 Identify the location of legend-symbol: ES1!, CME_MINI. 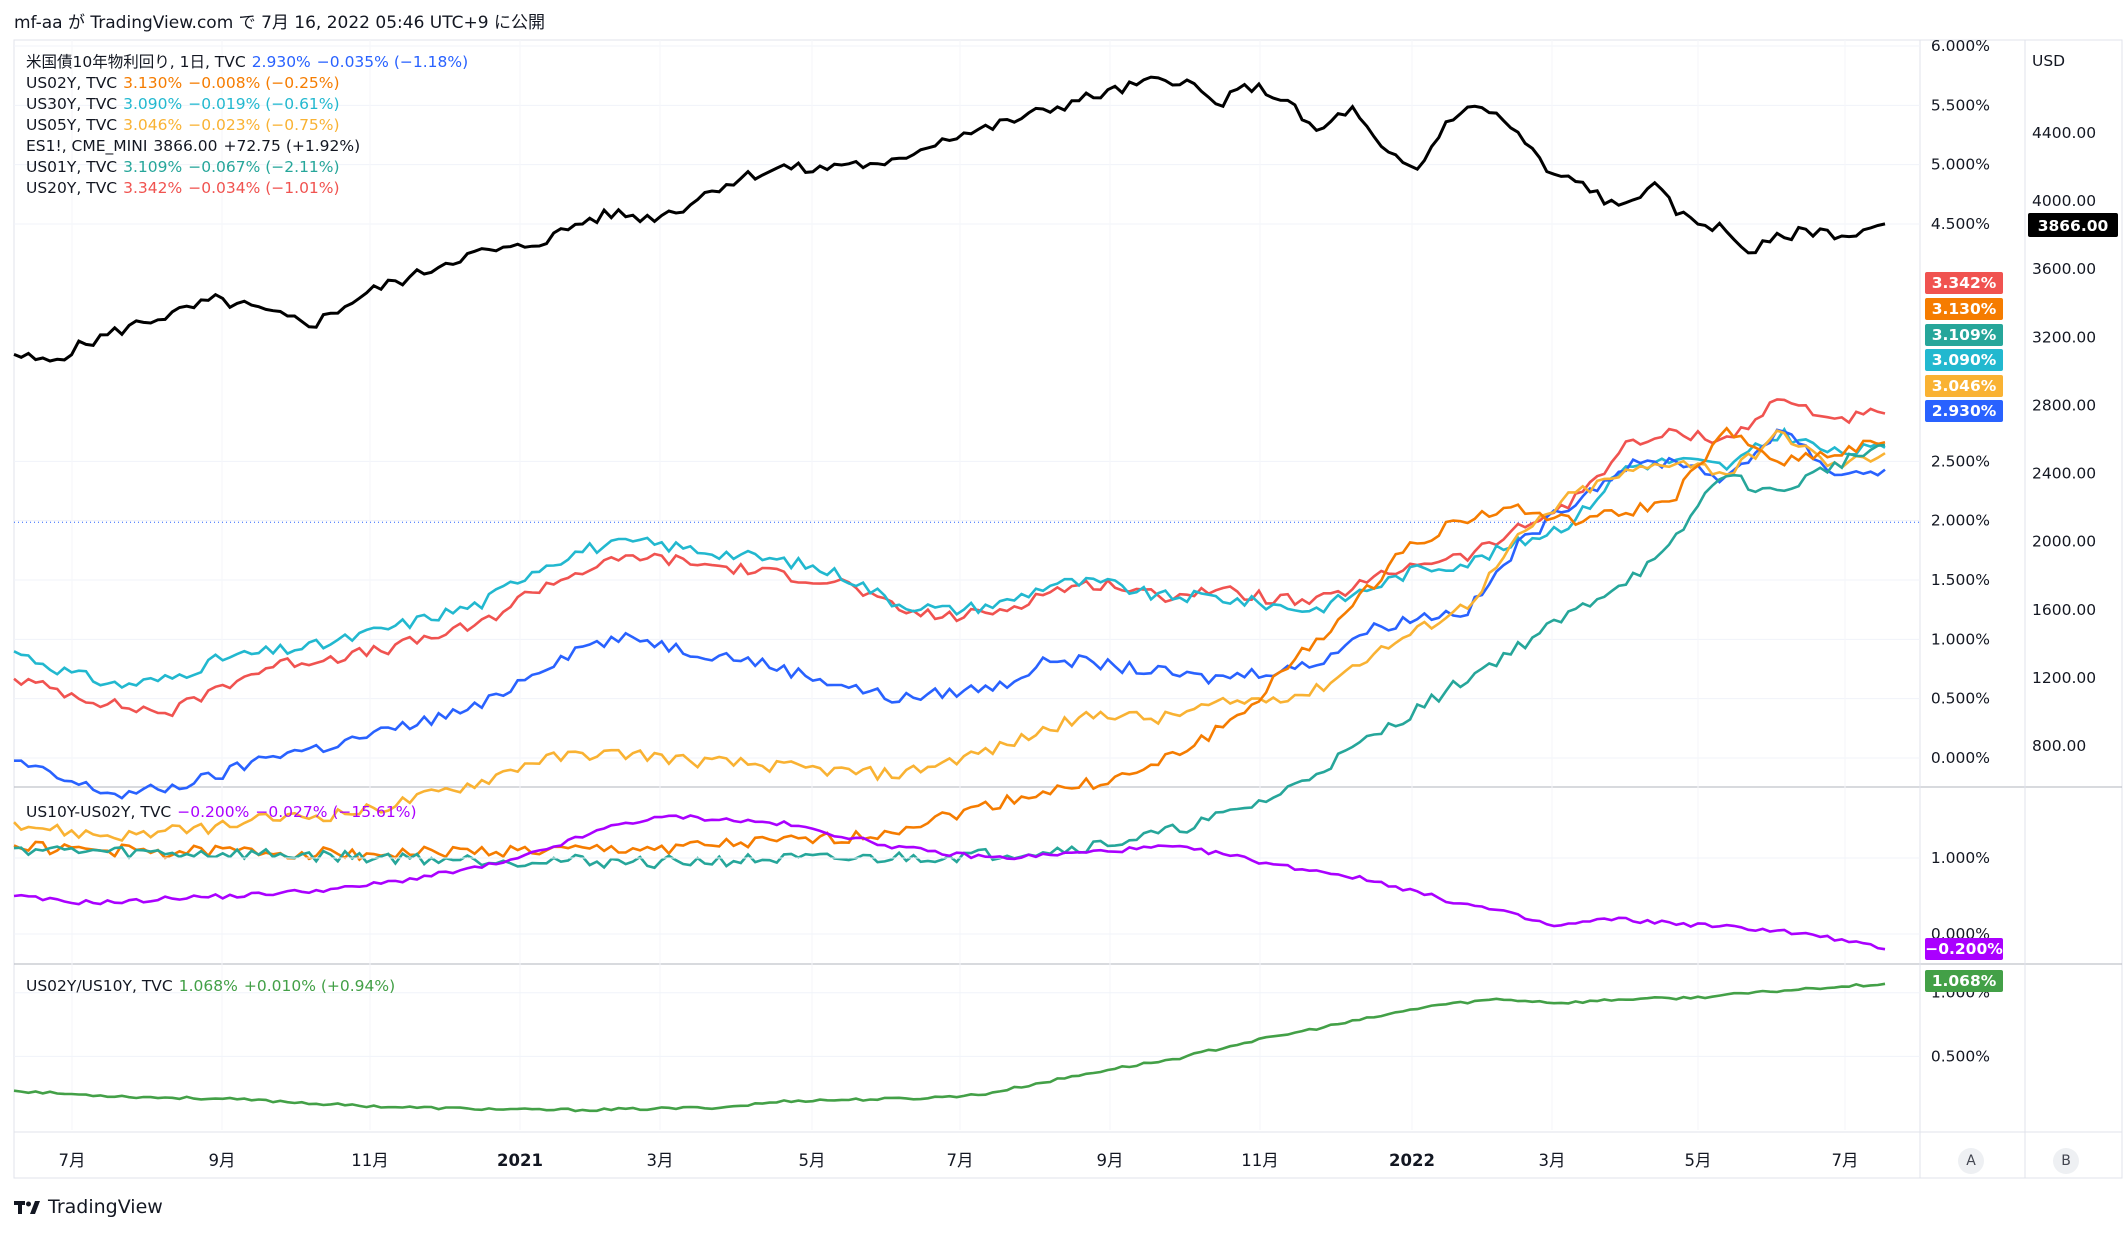
(87, 146).